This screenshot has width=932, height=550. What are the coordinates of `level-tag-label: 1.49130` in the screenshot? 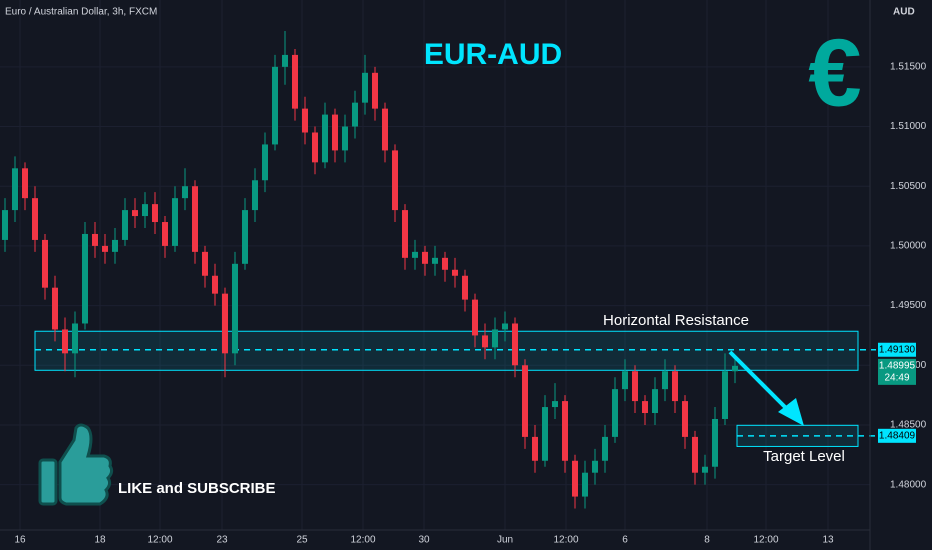 It's located at (897, 349).